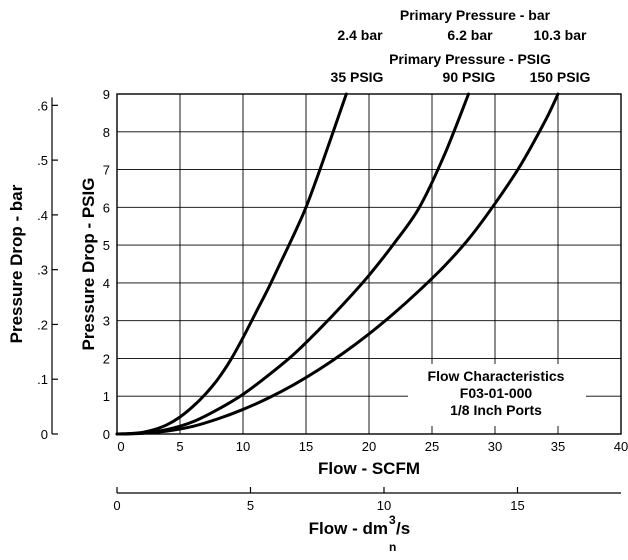 The width and height of the screenshot is (628, 560). I want to click on x-tick-label: 35, so click(558, 446).